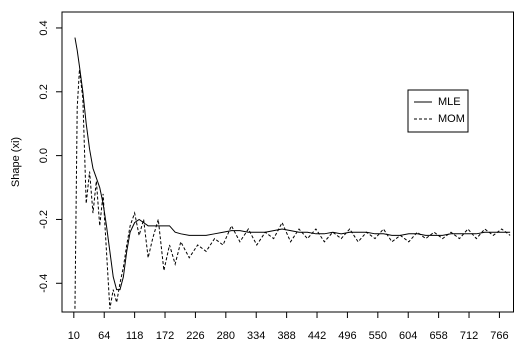 The image size is (514, 343). What do you see at coordinates (74, 336) in the screenshot?
I see `x-tick-label: 10` at bounding box center [74, 336].